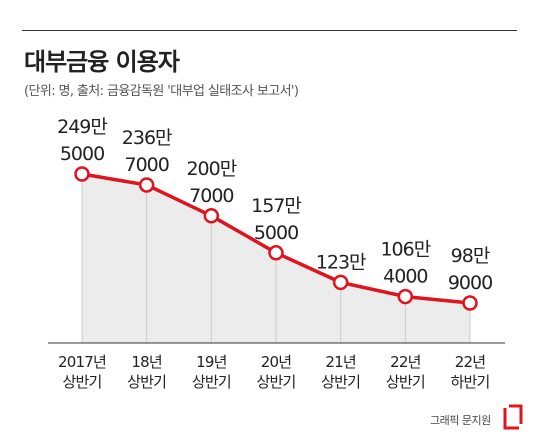  Describe the element at coordinates (211, 362) in the screenshot. I see `x-tick-label: 19년` at that location.